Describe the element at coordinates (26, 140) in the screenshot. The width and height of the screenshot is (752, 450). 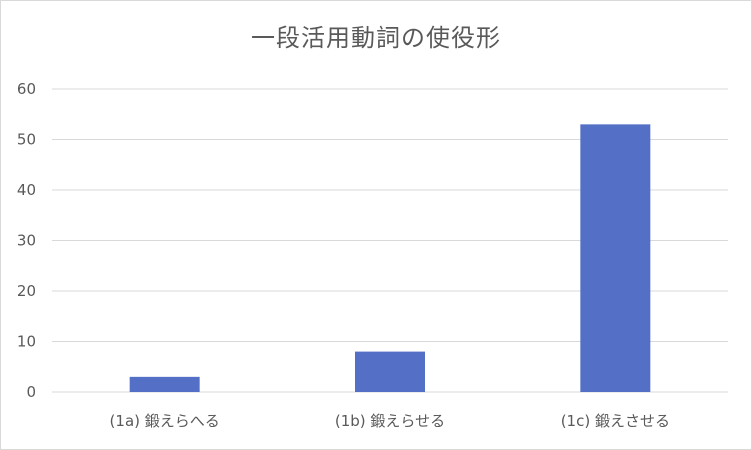
I see `y-tick-label: 50` at that location.